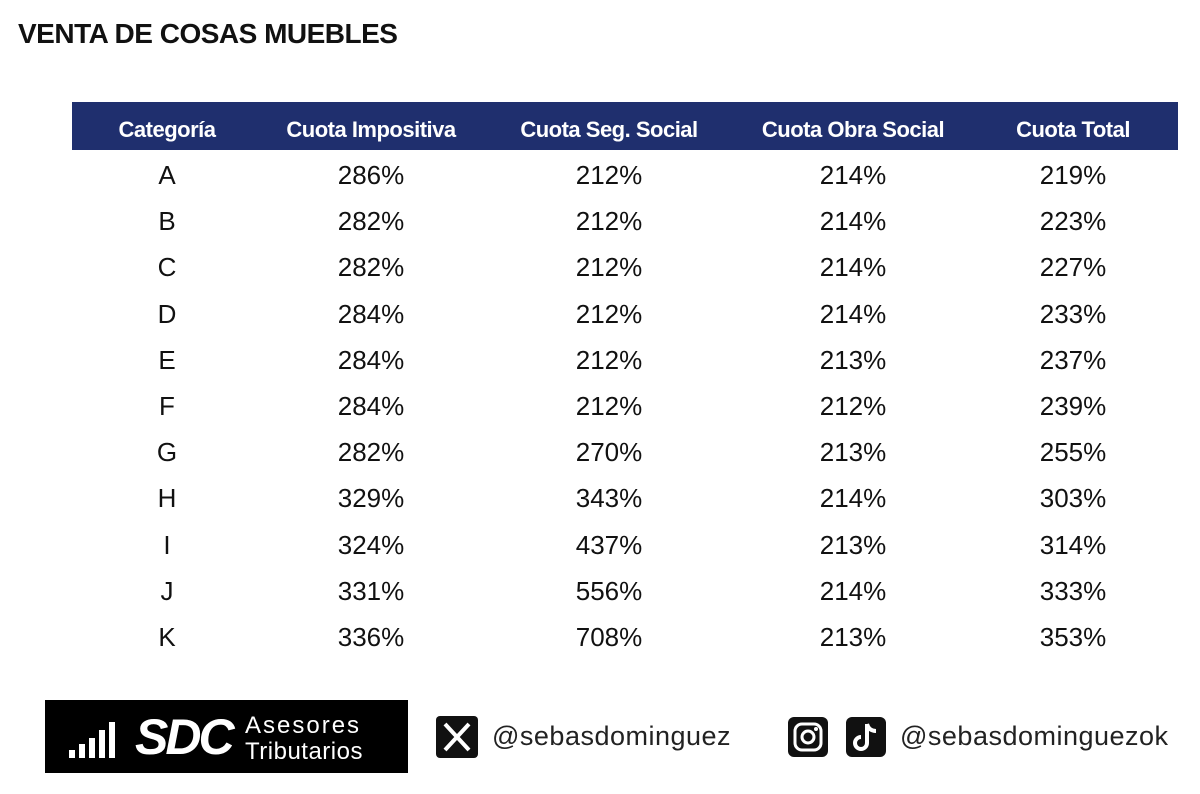 The width and height of the screenshot is (1200, 794). I want to click on header-cell: Cuota Seg. Social, so click(609, 129).